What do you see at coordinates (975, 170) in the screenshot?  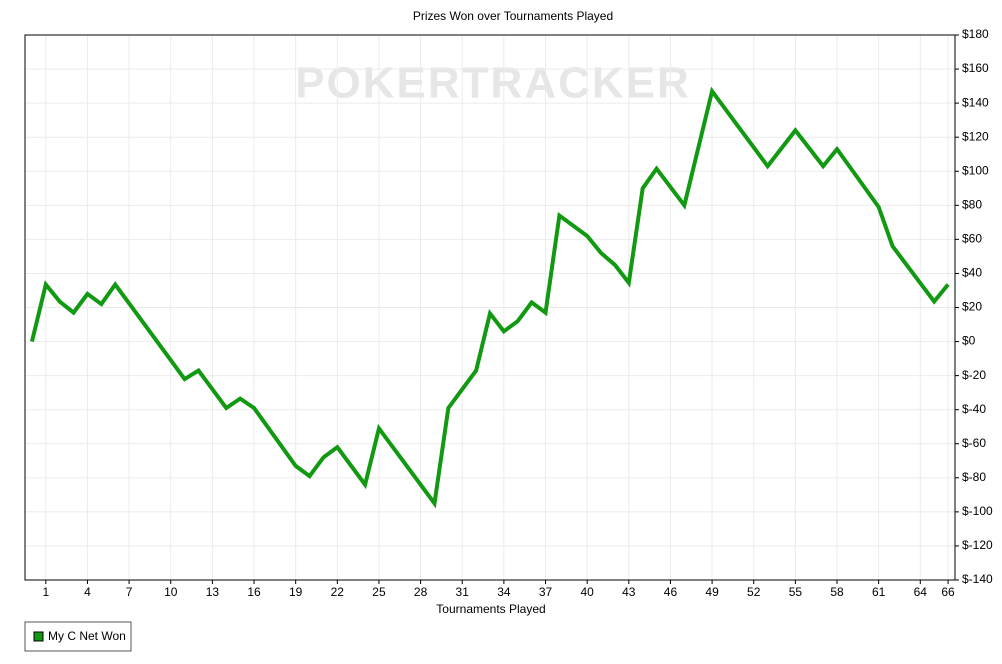 I see `y-tick-label: $100` at bounding box center [975, 170].